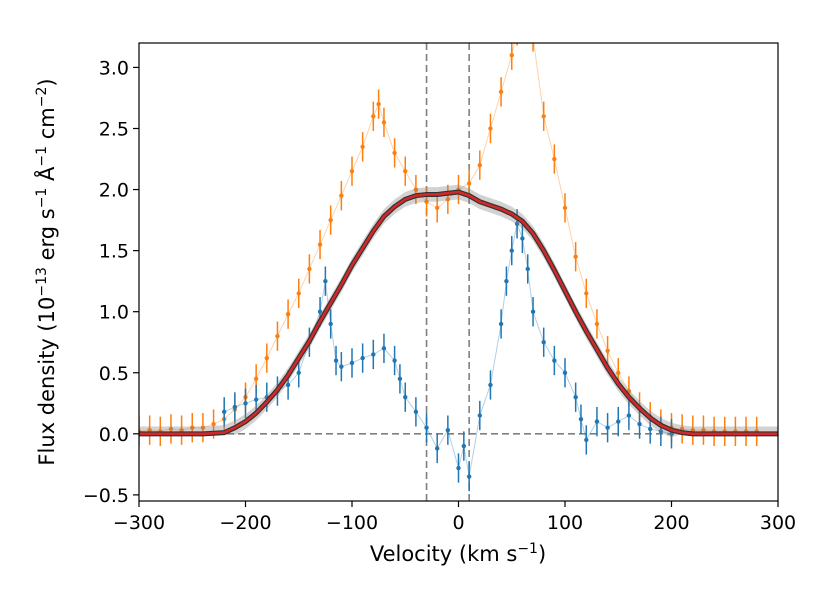 The width and height of the screenshot is (830, 600). Describe the element at coordinates (245, 523) in the screenshot. I see `x-tick-label: −200` at that location.